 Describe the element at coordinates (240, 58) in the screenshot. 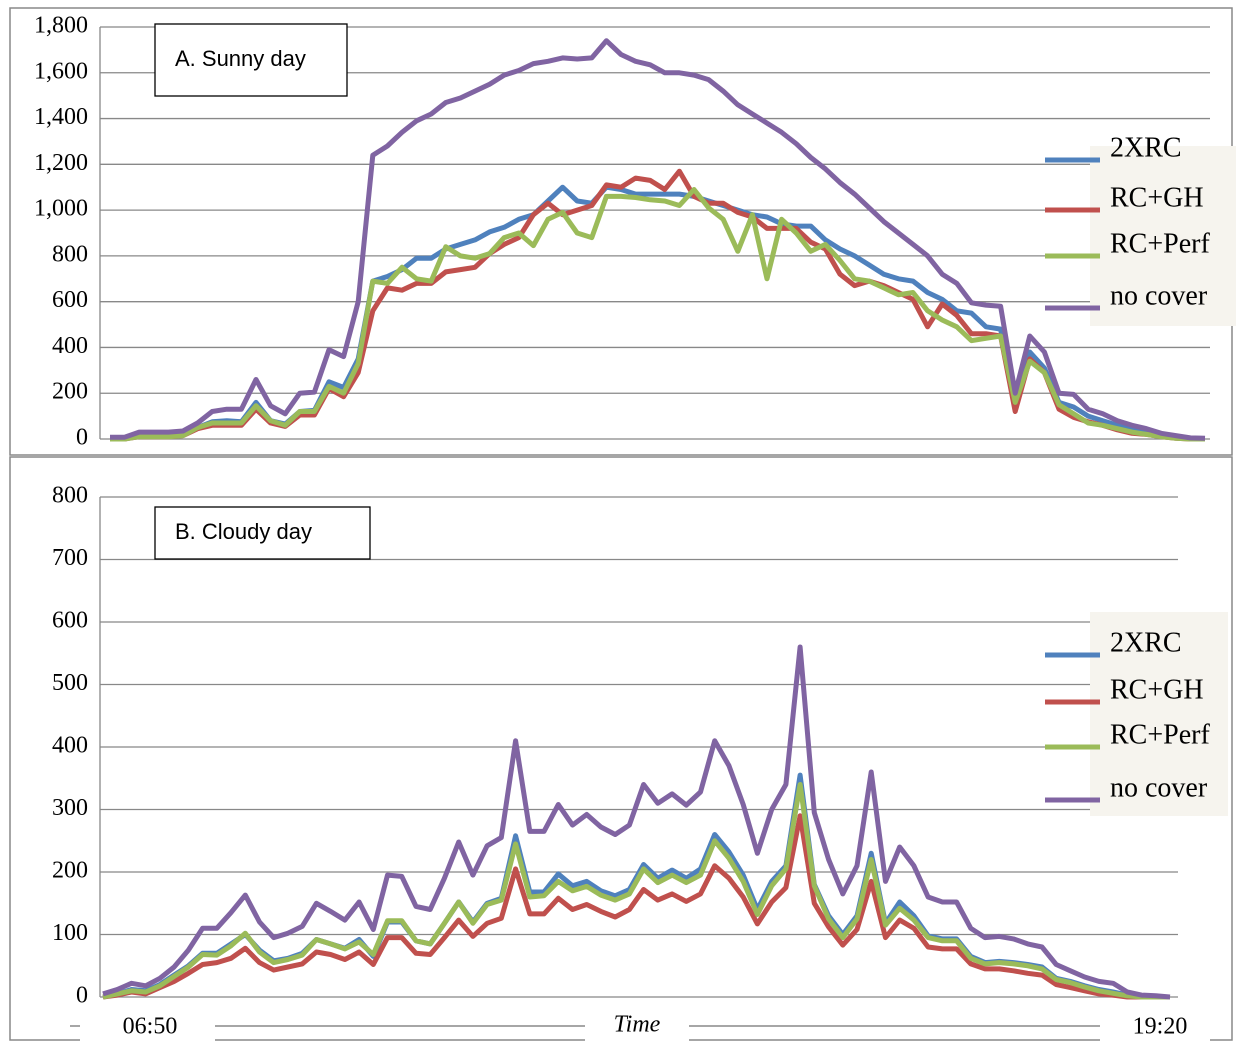

I see `chart-title: A. Sunny day` at that location.